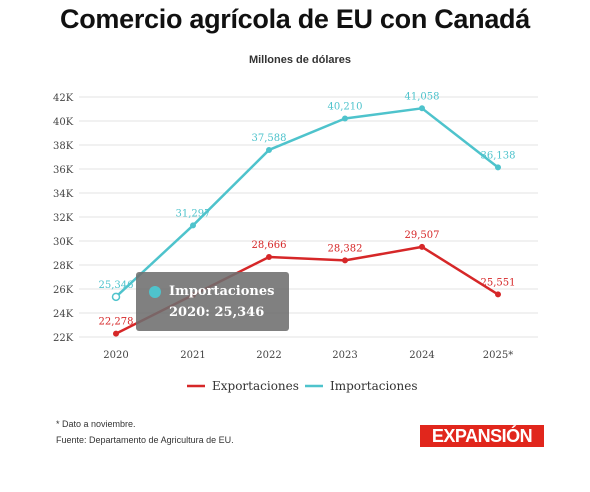  Describe the element at coordinates (115, 355) in the screenshot. I see `x-tick-label: 2020` at that location.